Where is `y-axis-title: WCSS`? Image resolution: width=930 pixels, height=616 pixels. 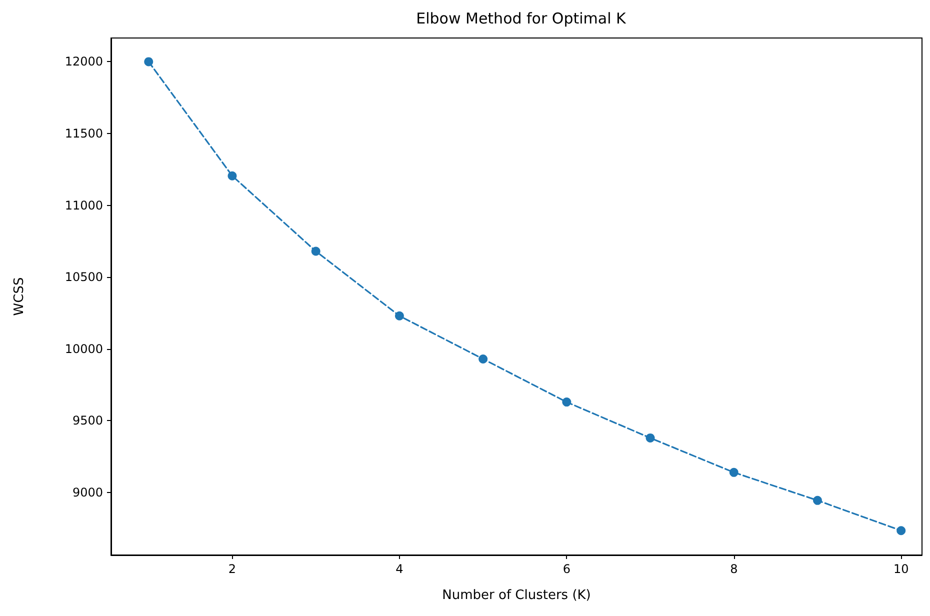
y-axis-title: WCSS is located at coordinates (19, 296).